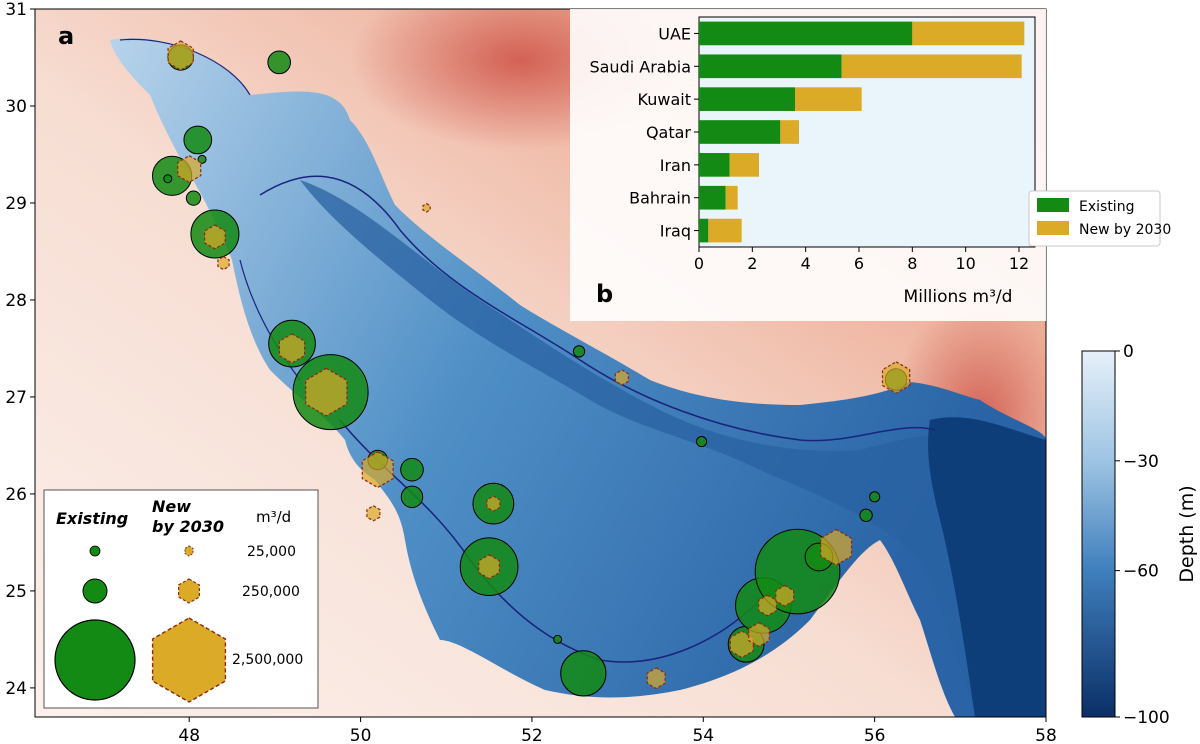  What do you see at coordinates (1019, 263) in the screenshot?
I see `x-tick-label: 12` at bounding box center [1019, 263].